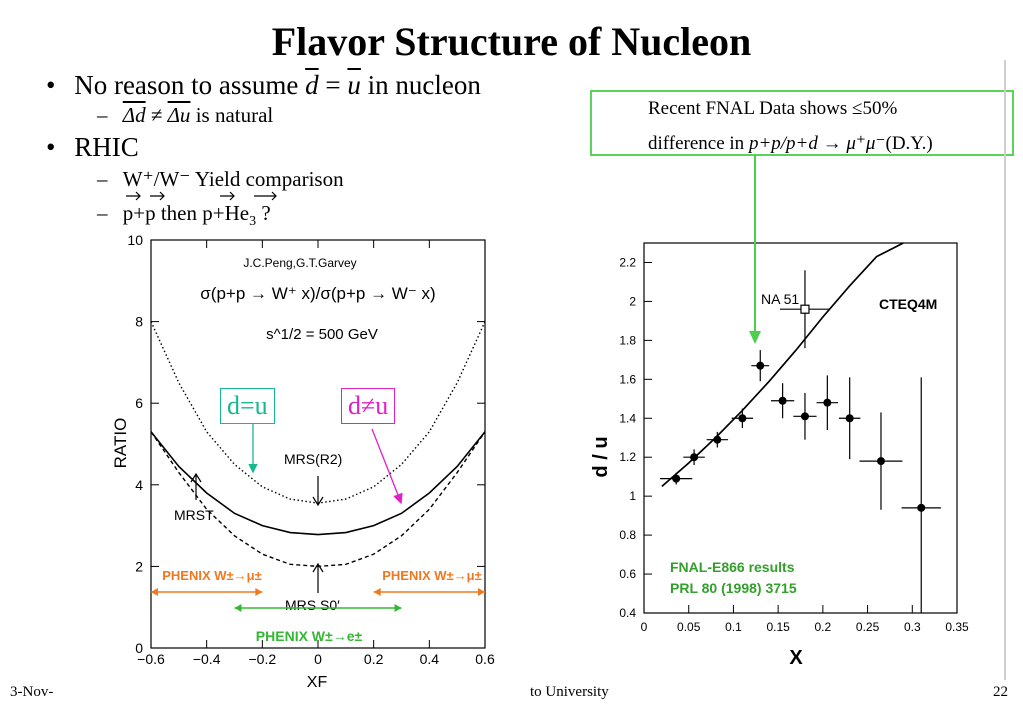 The height and width of the screenshot is (708, 1023). I want to click on ratio-chart-curves, so click(318, 444).